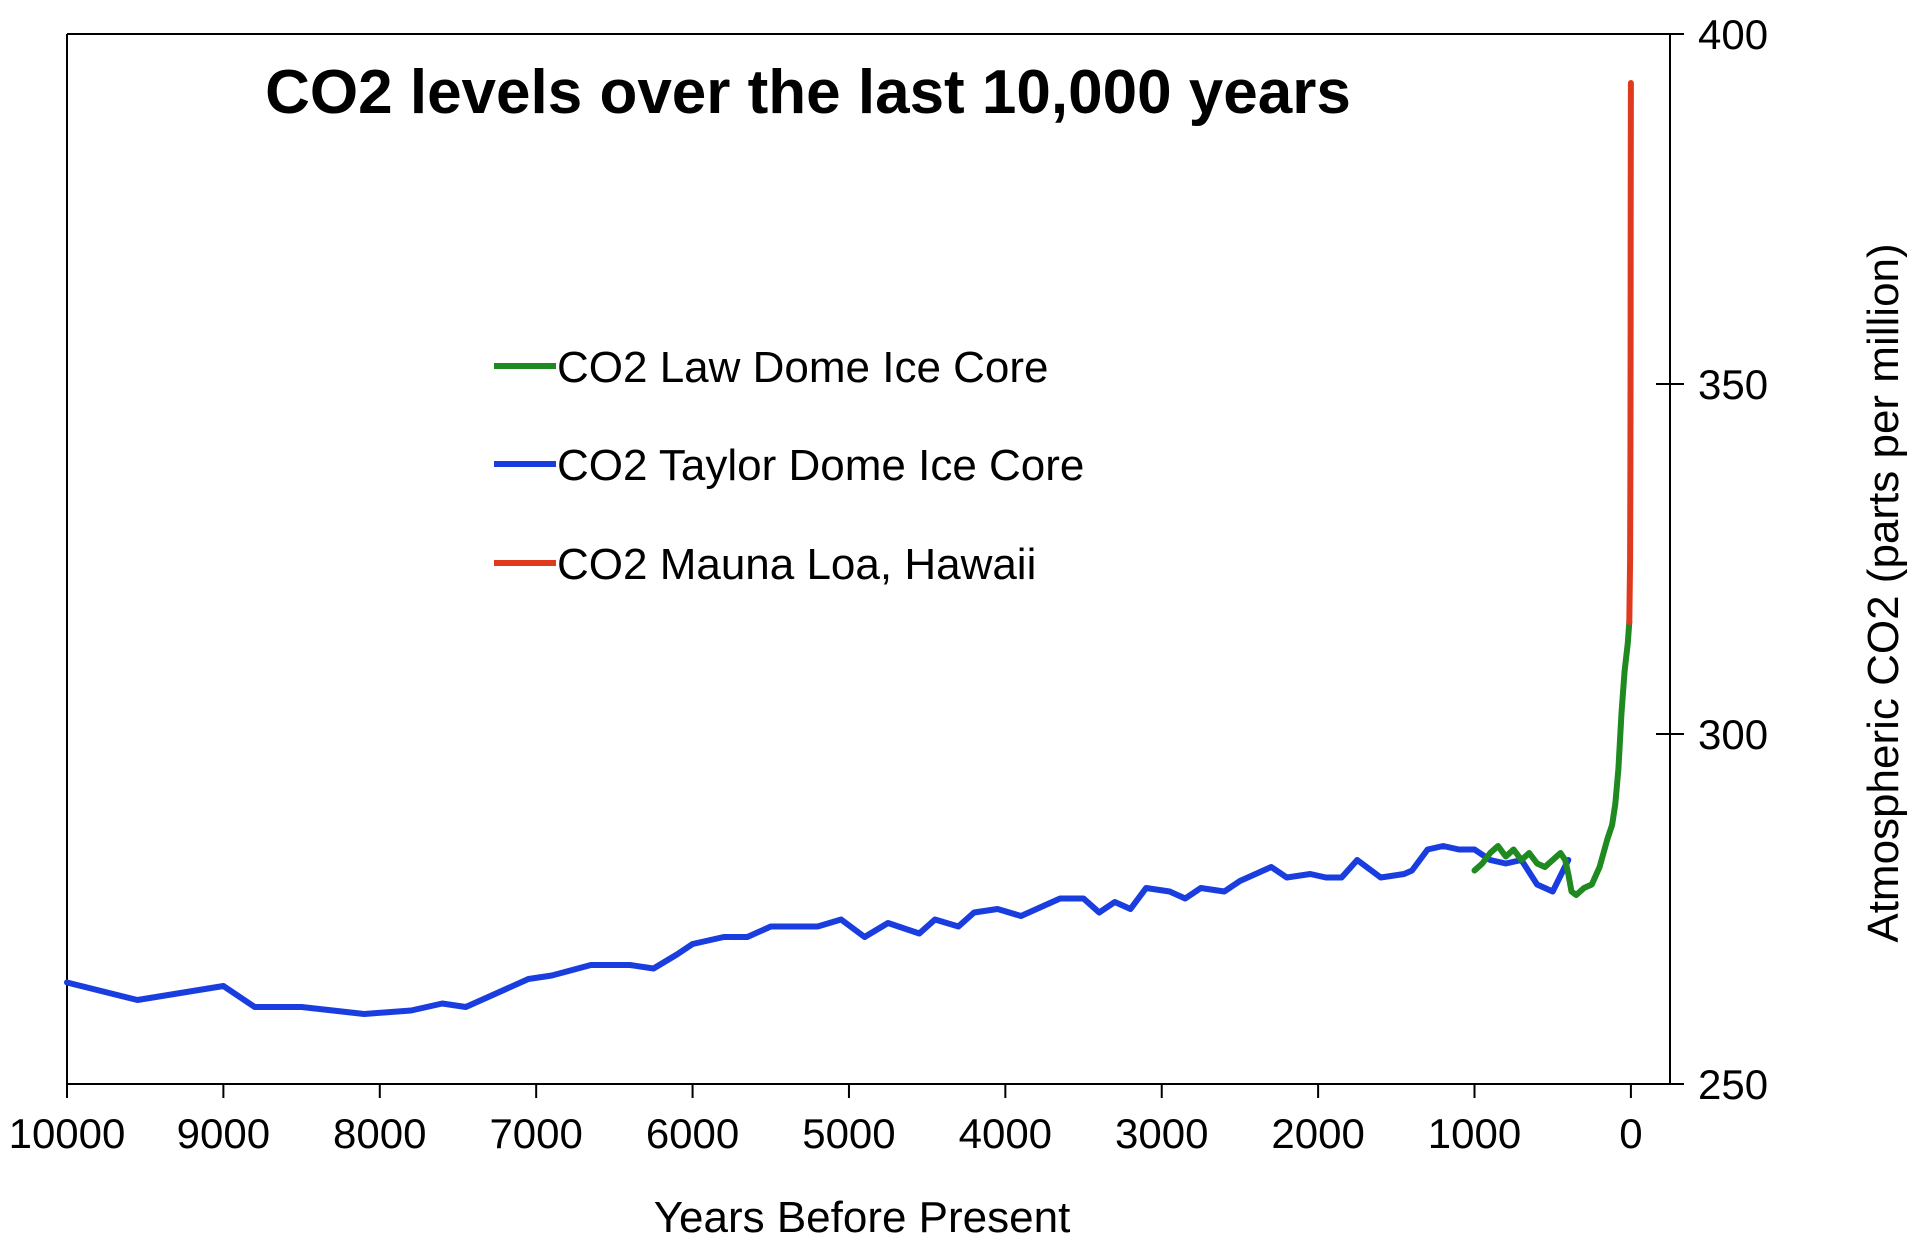 The image size is (1917, 1240). Describe the element at coordinates (1630, 1133) in the screenshot. I see `x-tick-label: 0` at that location.